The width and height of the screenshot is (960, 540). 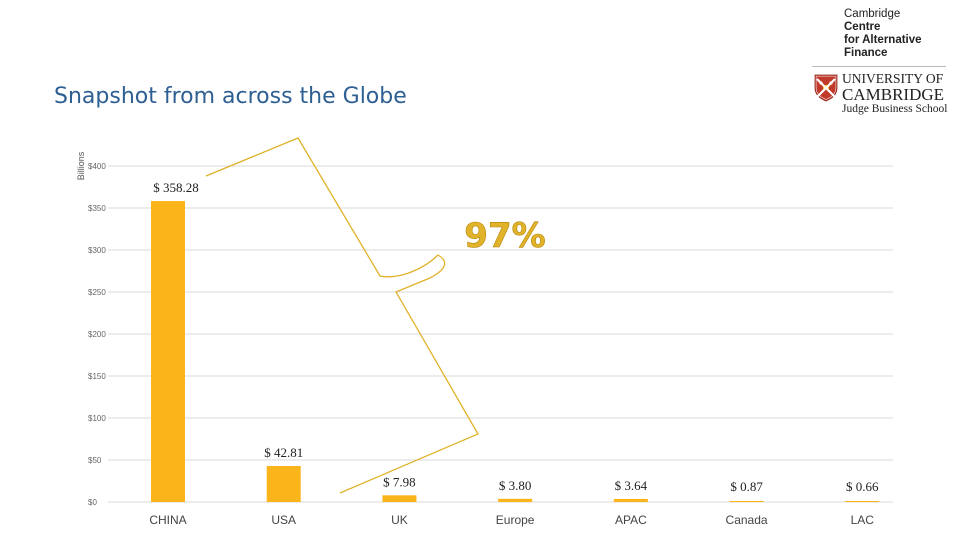 I want to click on data-label: $ 3.80, so click(x=515, y=485).